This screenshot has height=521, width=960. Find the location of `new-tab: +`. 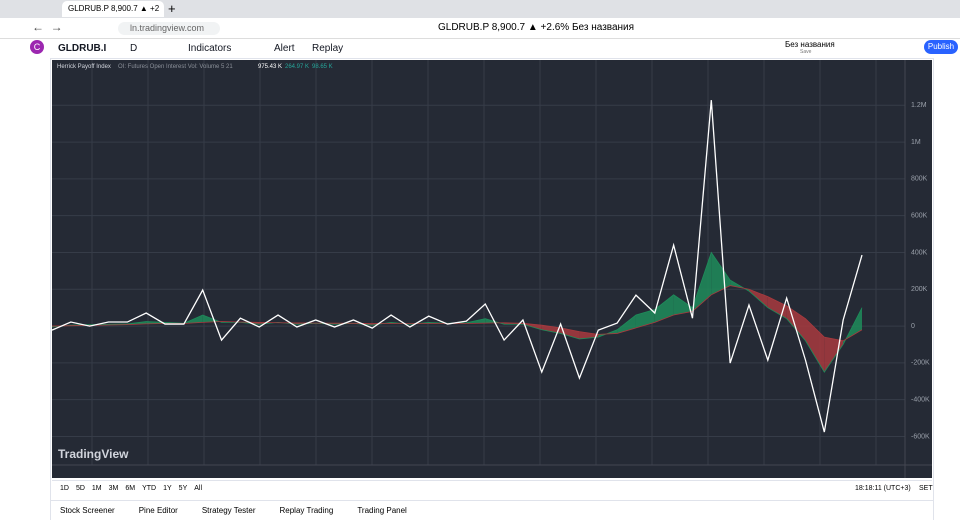

new-tab: + is located at coordinates (172, 8).